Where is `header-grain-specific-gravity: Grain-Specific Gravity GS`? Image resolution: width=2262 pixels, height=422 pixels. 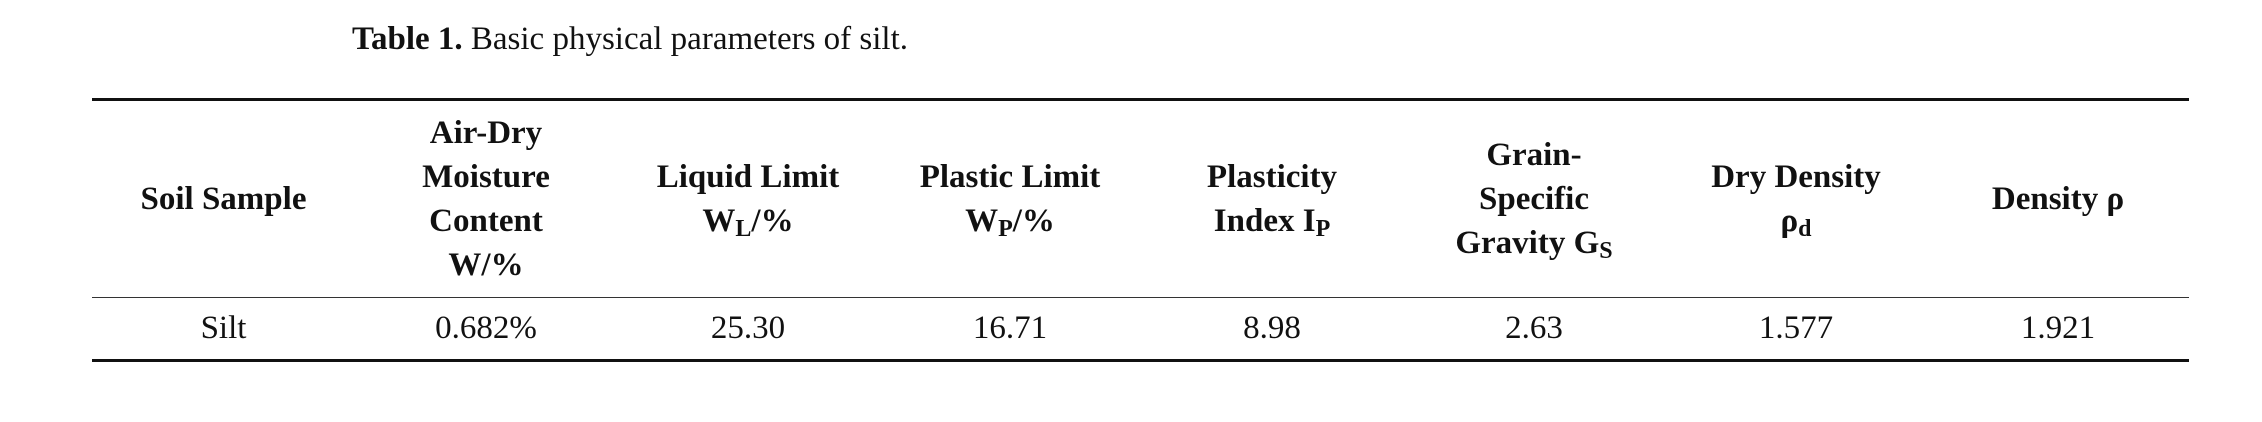 header-grain-specific-gravity: Grain-Specific Gravity GS is located at coordinates (1534, 200).